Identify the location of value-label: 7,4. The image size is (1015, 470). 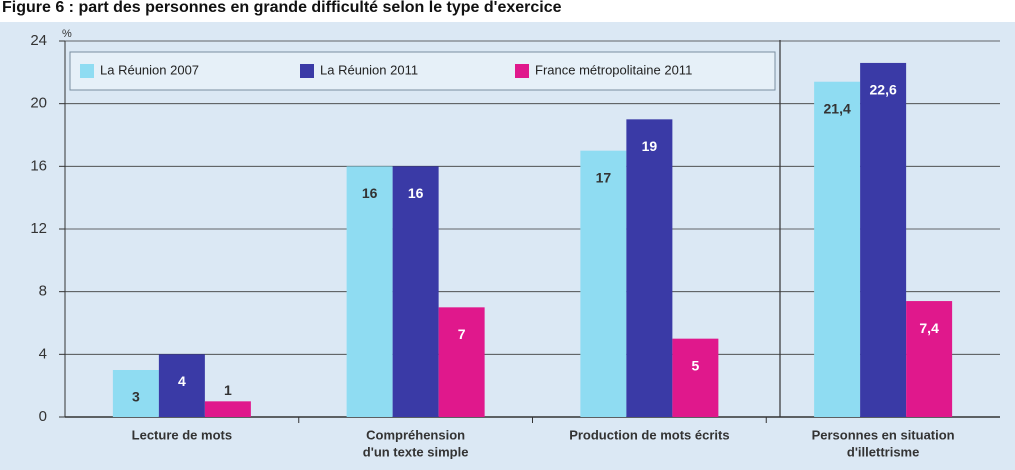
(929, 328).